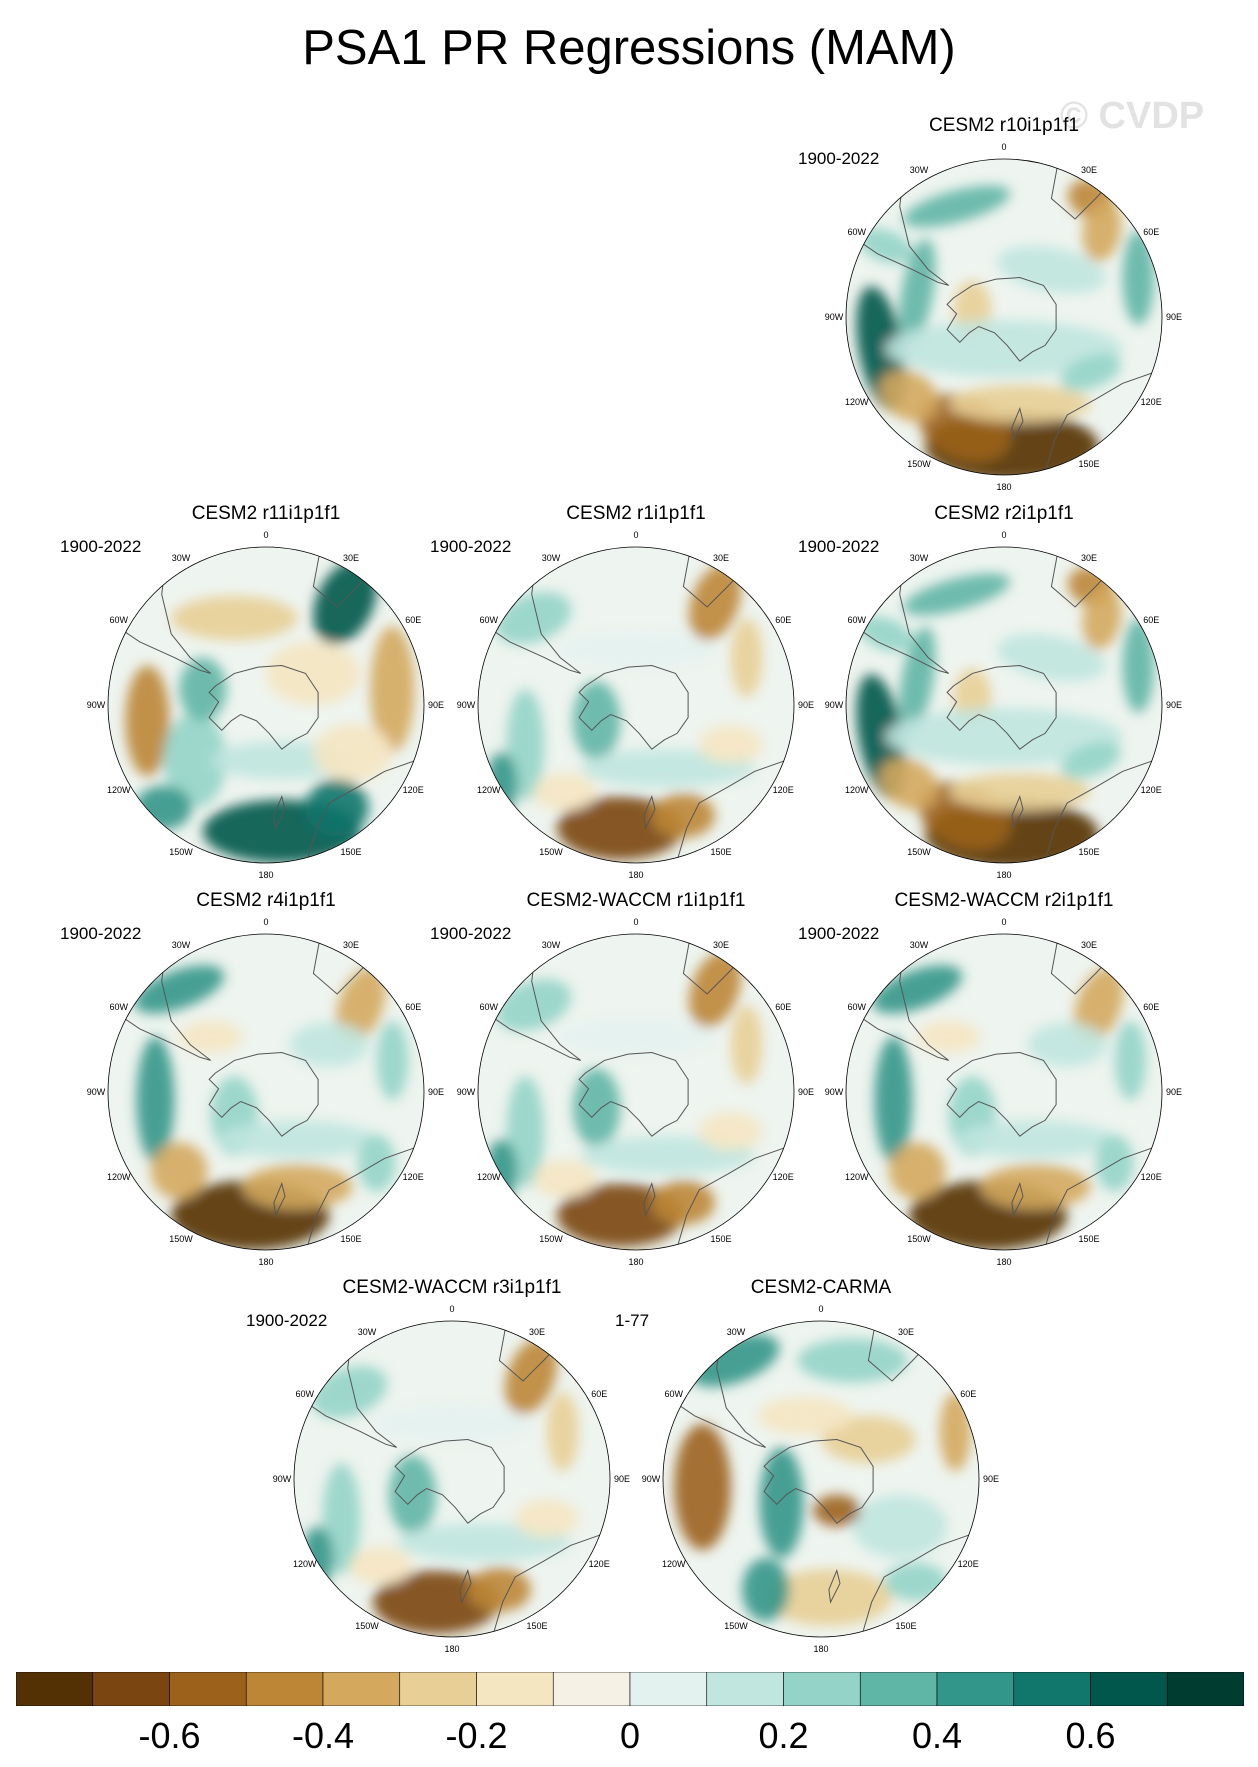 This screenshot has width=1258, height=1767. What do you see at coordinates (351, 945) in the screenshot?
I see `lon-label: 30E` at bounding box center [351, 945].